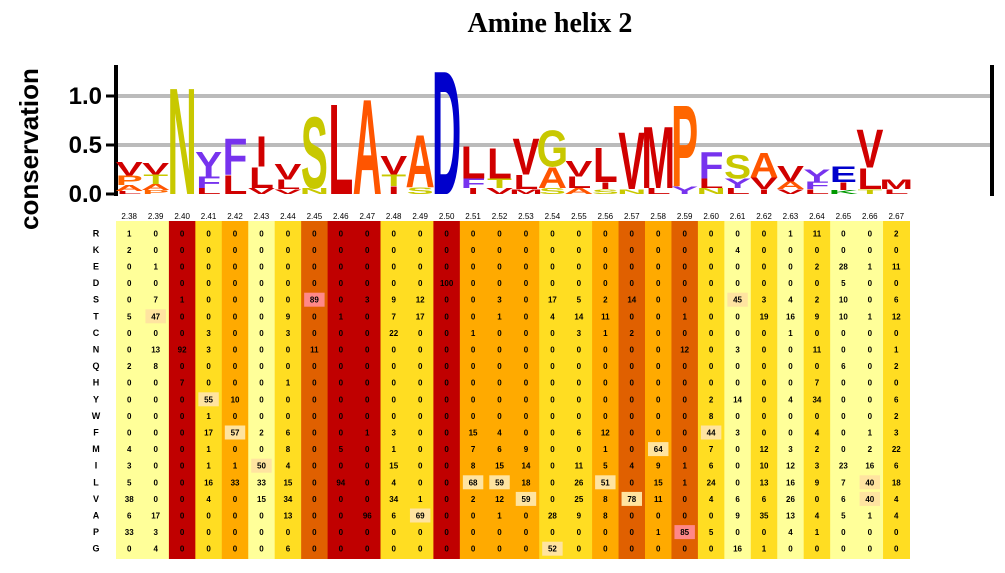  What do you see at coordinates (288, 216) in the screenshot?
I see `heatmap-position-label: 2.44` at bounding box center [288, 216].